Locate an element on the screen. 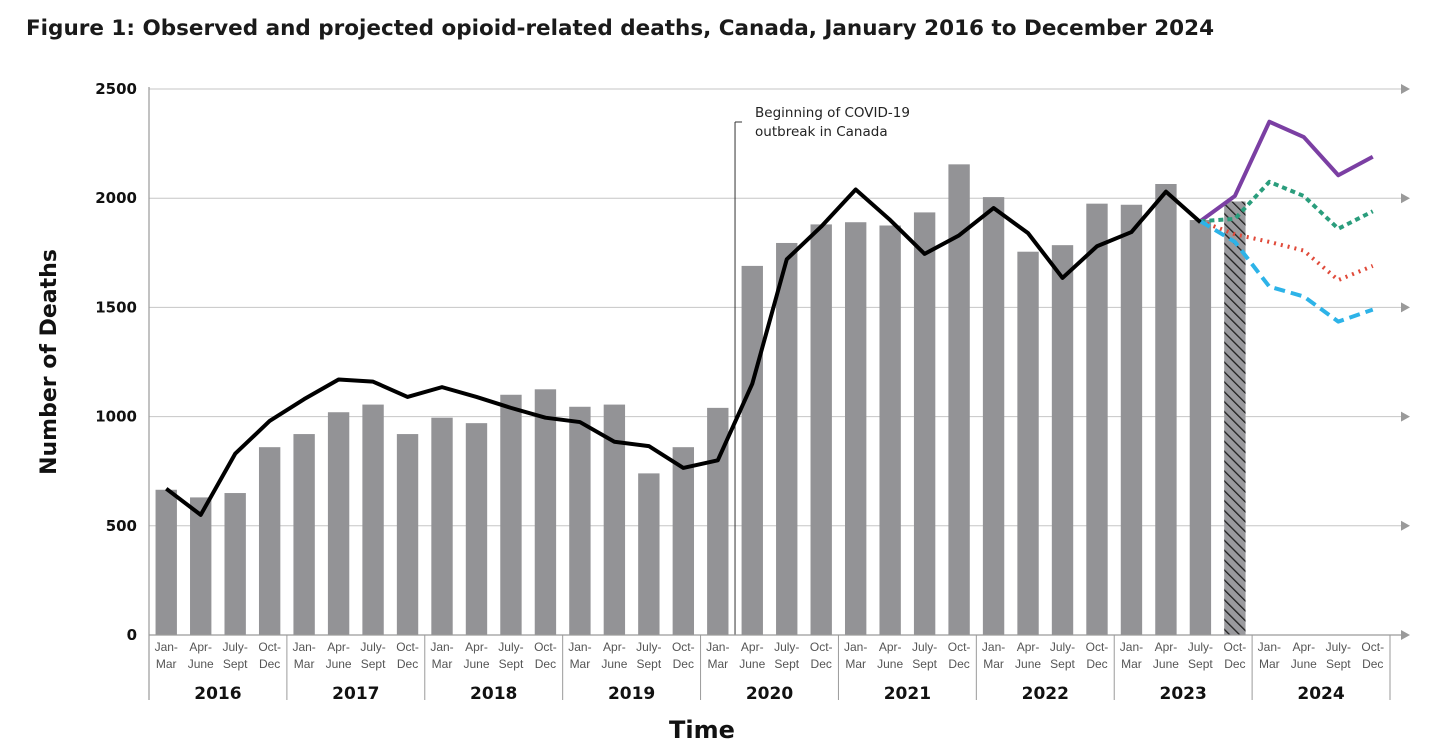 The height and width of the screenshot is (754, 1456). year-label: 2021 is located at coordinates (907, 694).